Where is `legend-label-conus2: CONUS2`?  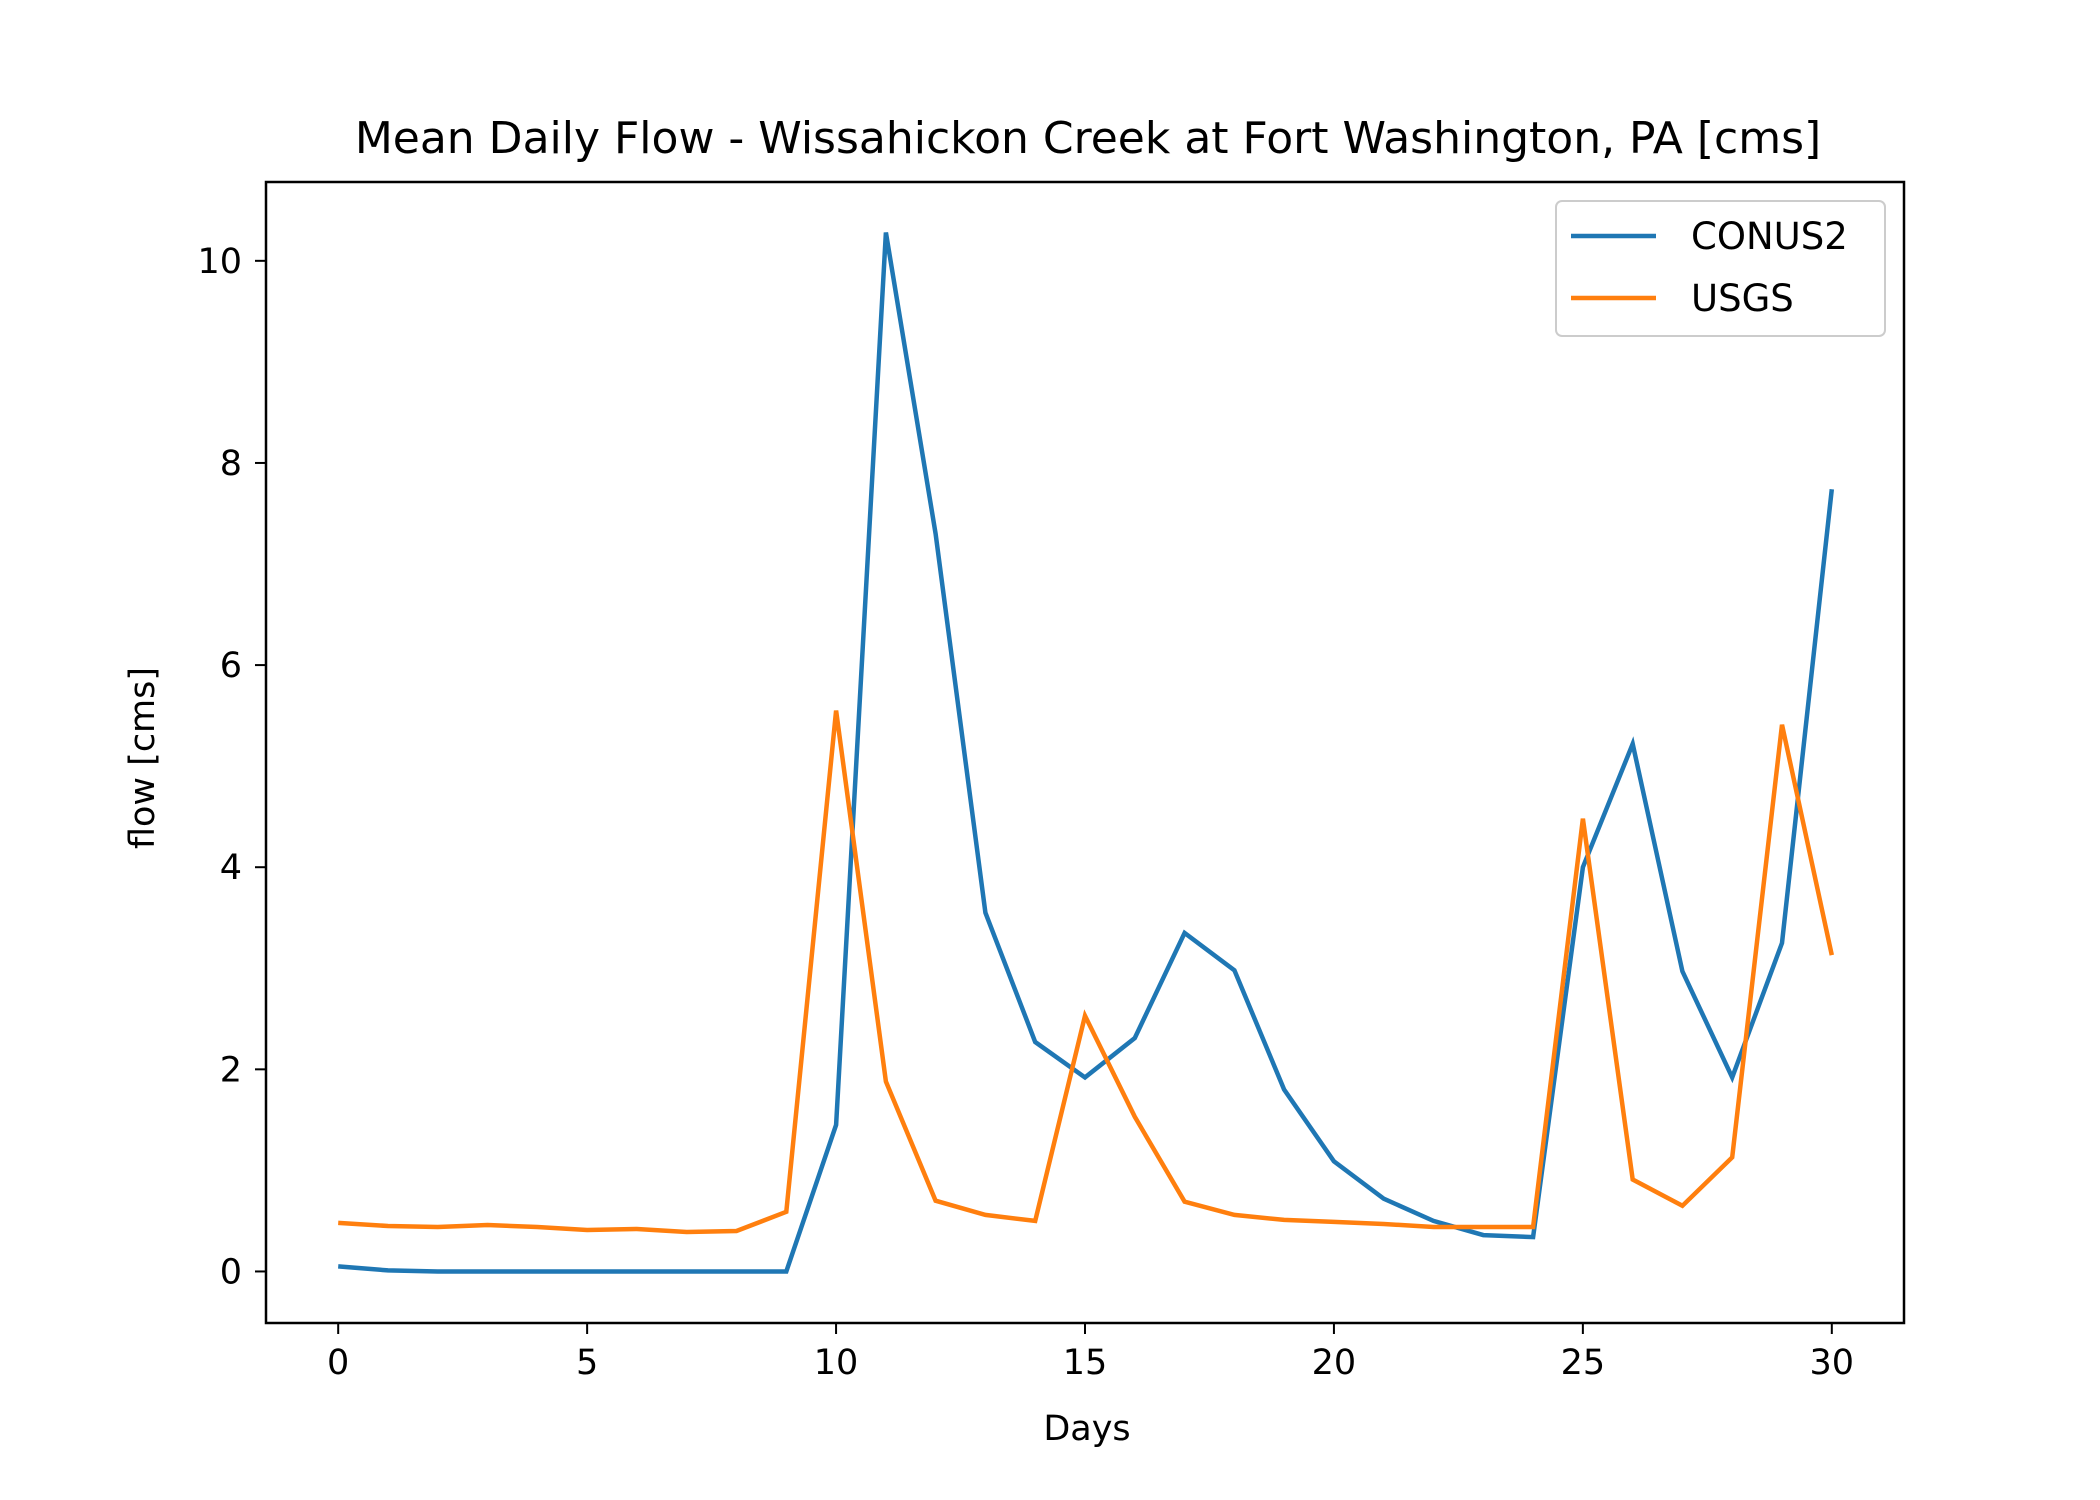
legend-label-conus2: CONUS2 is located at coordinates (1769, 236).